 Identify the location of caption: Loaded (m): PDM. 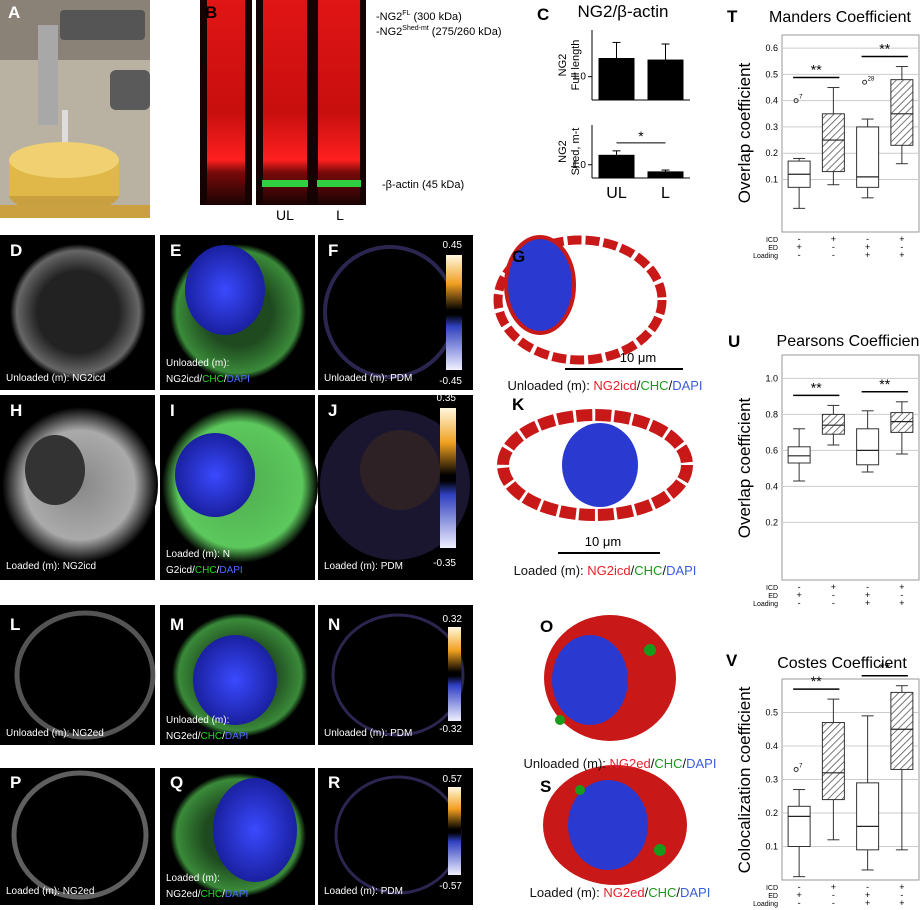
(363, 566).